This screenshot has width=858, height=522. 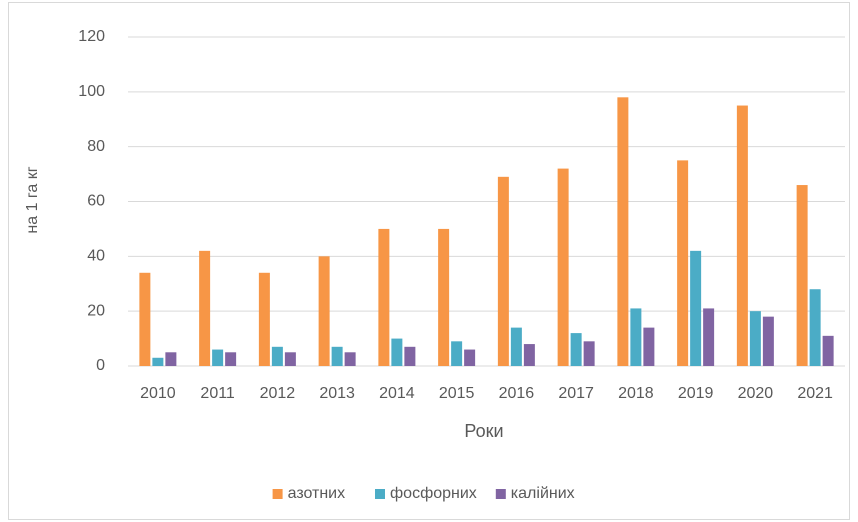 What do you see at coordinates (457, 393) in the screenshot?
I see `x-tick-label: 2015` at bounding box center [457, 393].